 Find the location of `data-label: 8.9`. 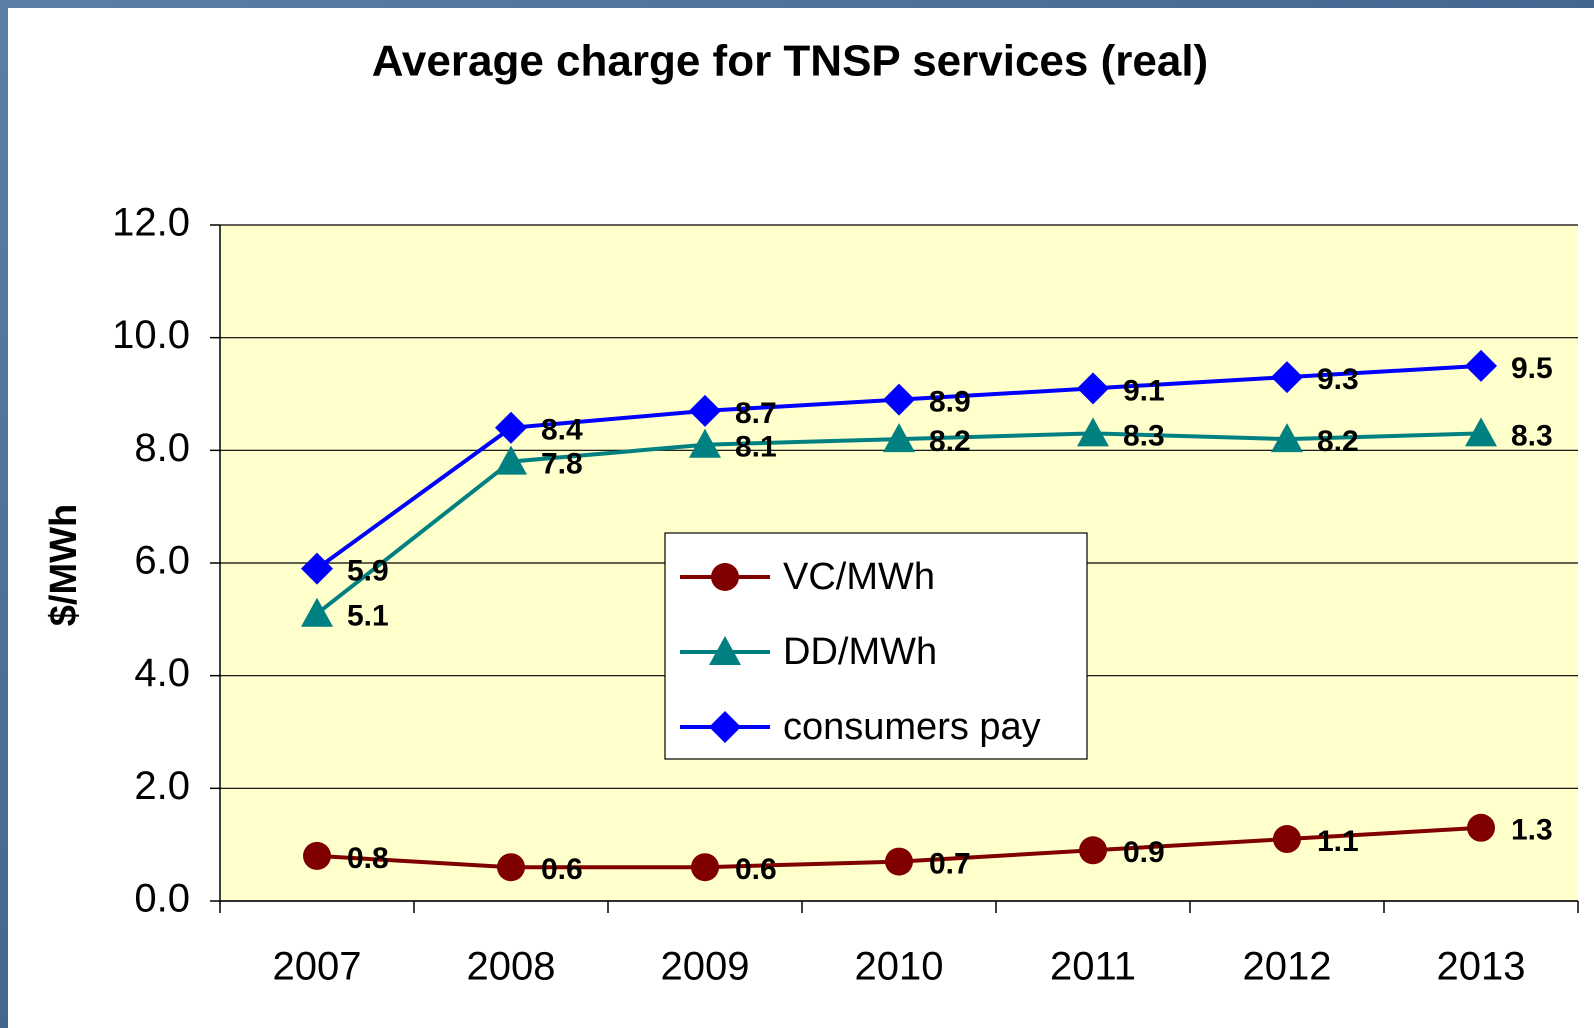

data-label: 8.9 is located at coordinates (950, 402).